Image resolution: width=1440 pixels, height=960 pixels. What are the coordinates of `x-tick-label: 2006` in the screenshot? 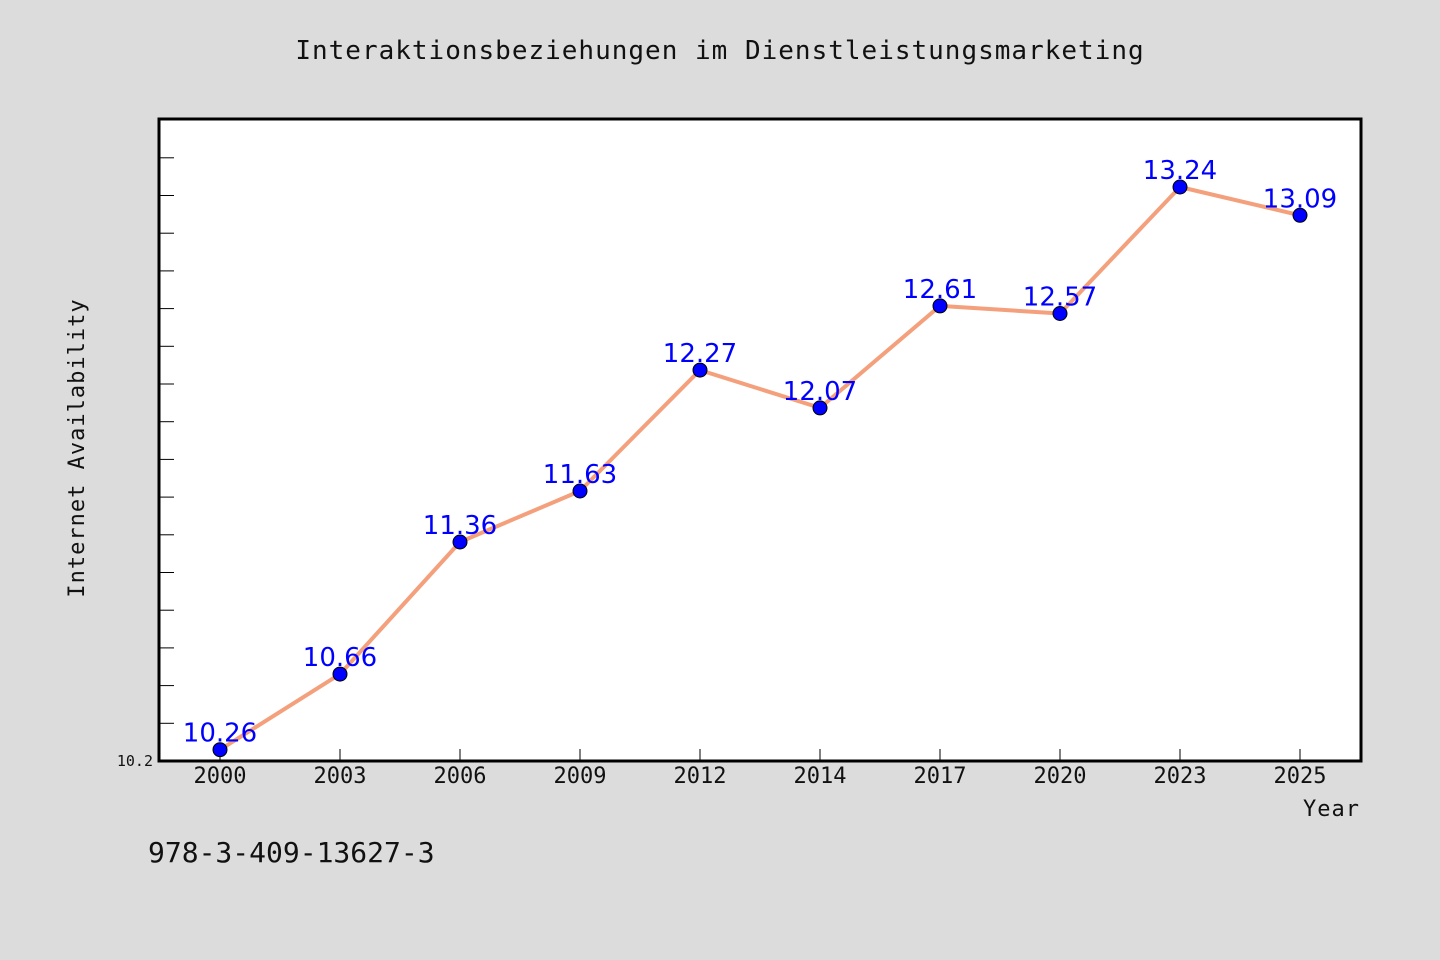 It's located at (460, 776).